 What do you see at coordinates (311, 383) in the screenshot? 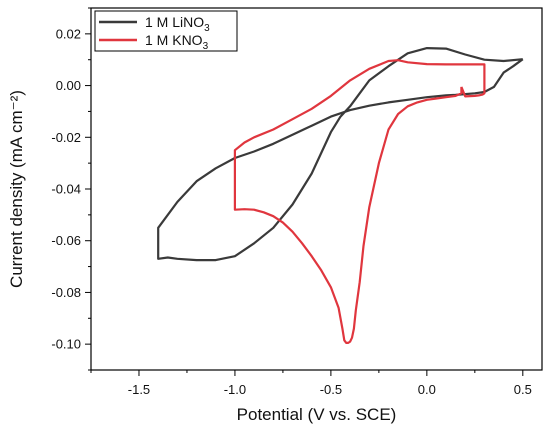
I see `x-axis: -1.5 -1.0 -0.5 0.0 0.5` at bounding box center [311, 383].